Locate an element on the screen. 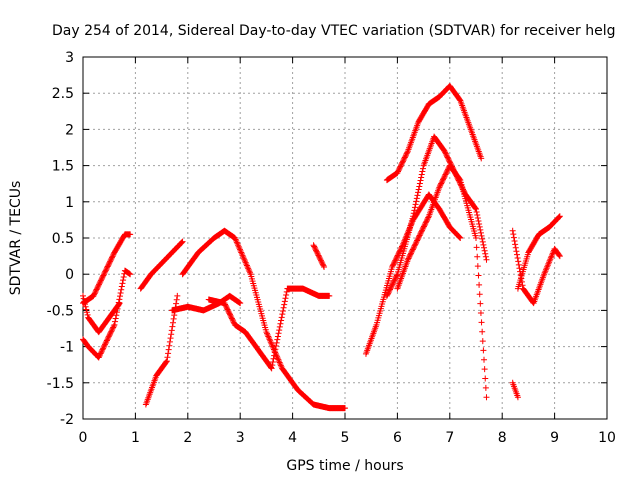 The width and height of the screenshot is (640, 485). series-s13 is located at coordinates (442, 281).